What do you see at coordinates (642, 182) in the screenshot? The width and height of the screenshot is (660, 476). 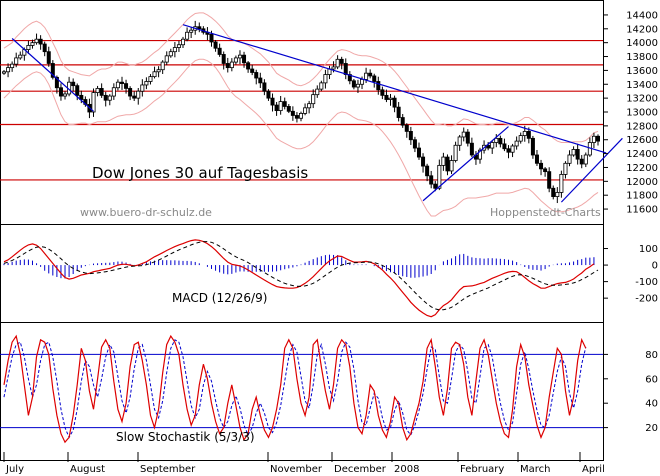 I see `price-ytick-label: 12000` at bounding box center [642, 182].